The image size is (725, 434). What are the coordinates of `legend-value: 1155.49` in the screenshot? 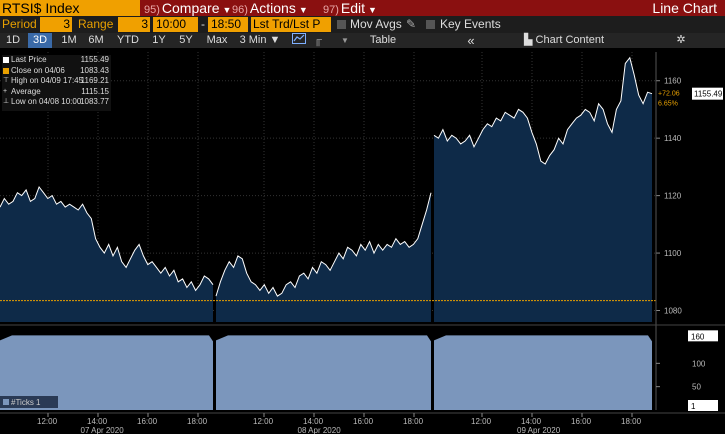 It's located at (94, 59).